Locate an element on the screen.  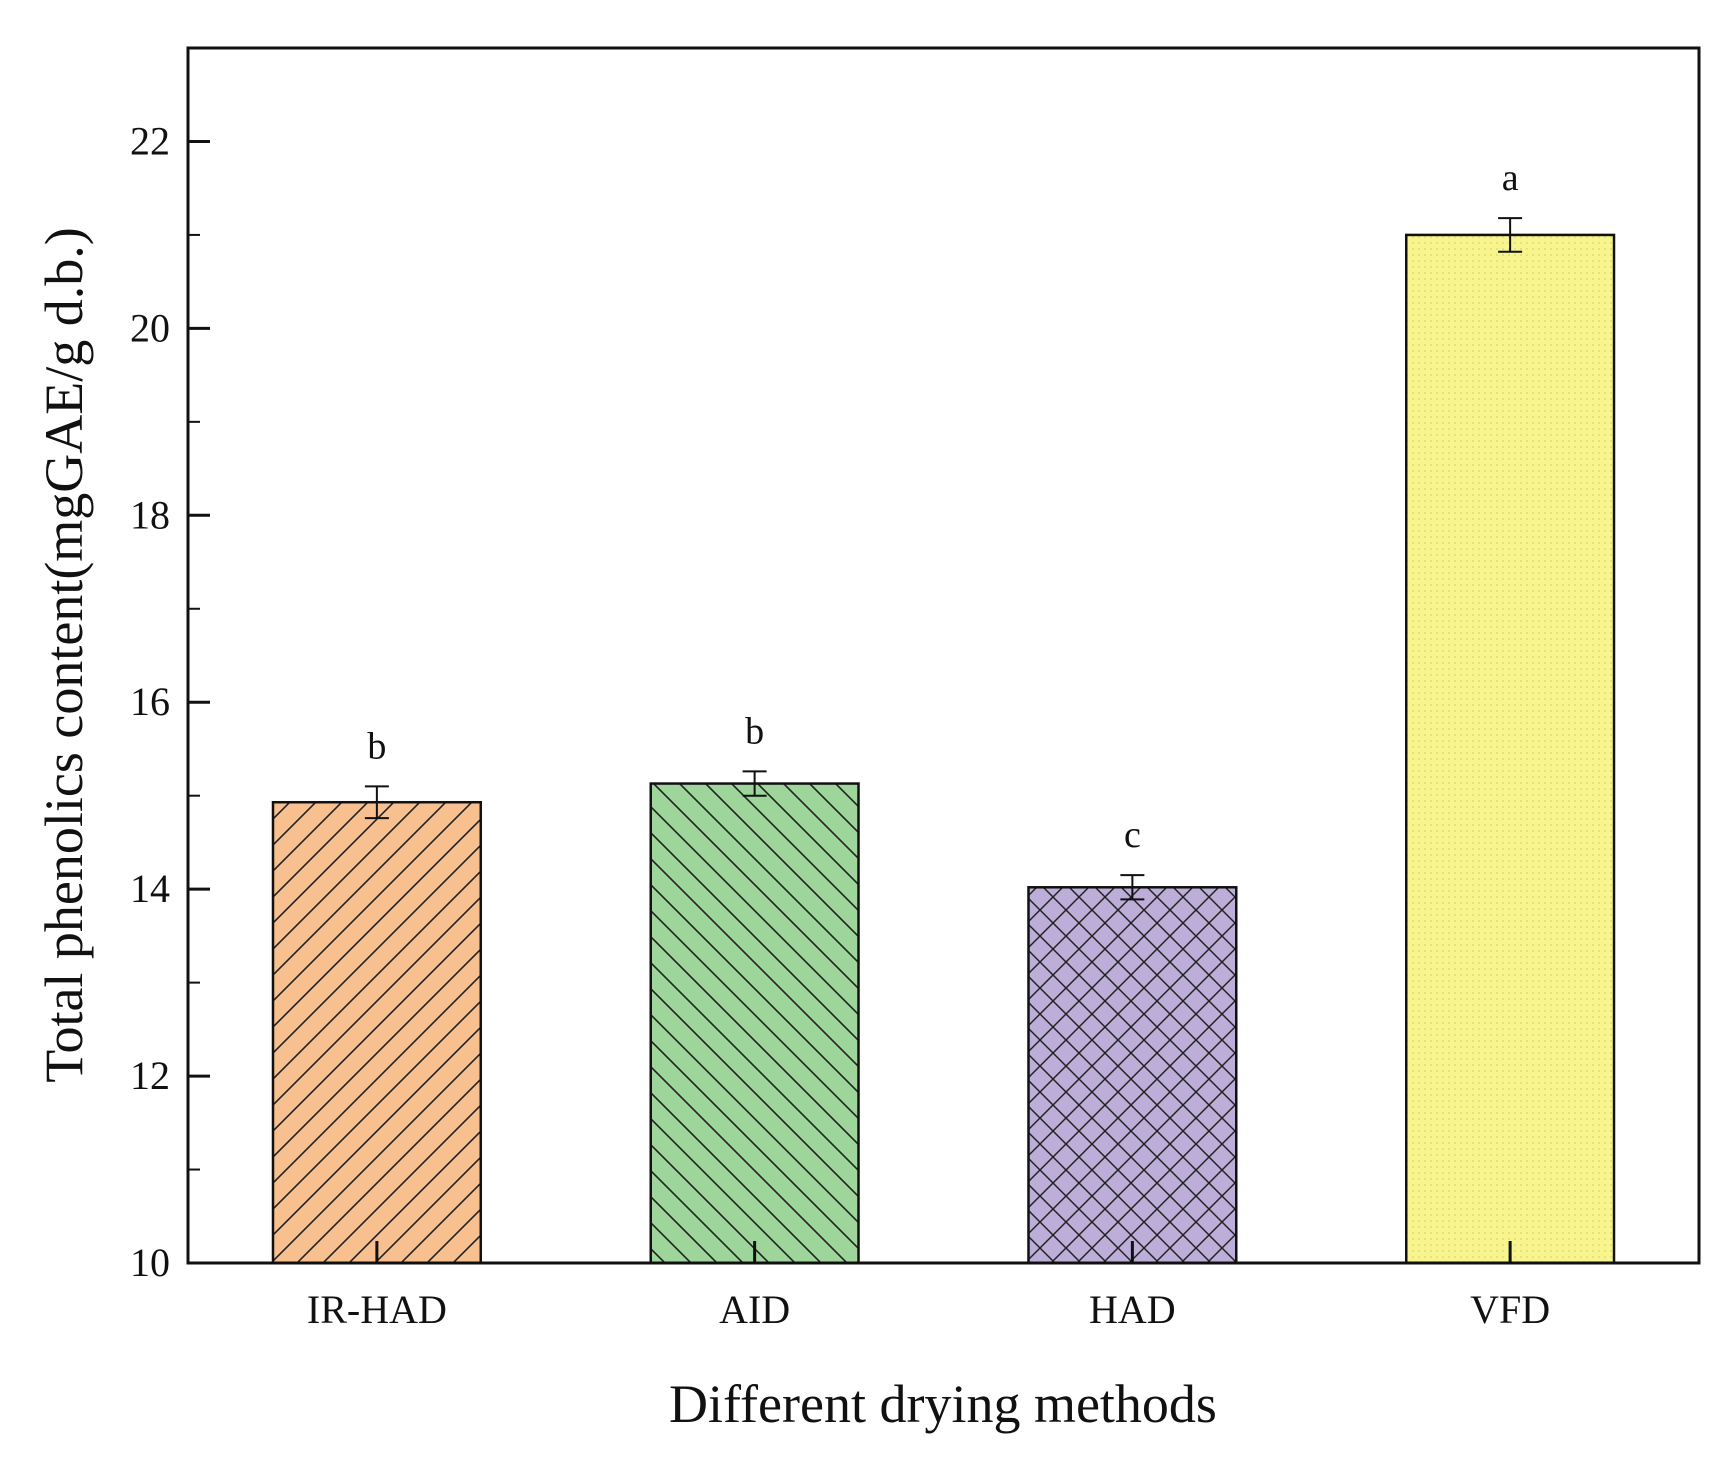
bar-aid is located at coordinates (754, 1023).